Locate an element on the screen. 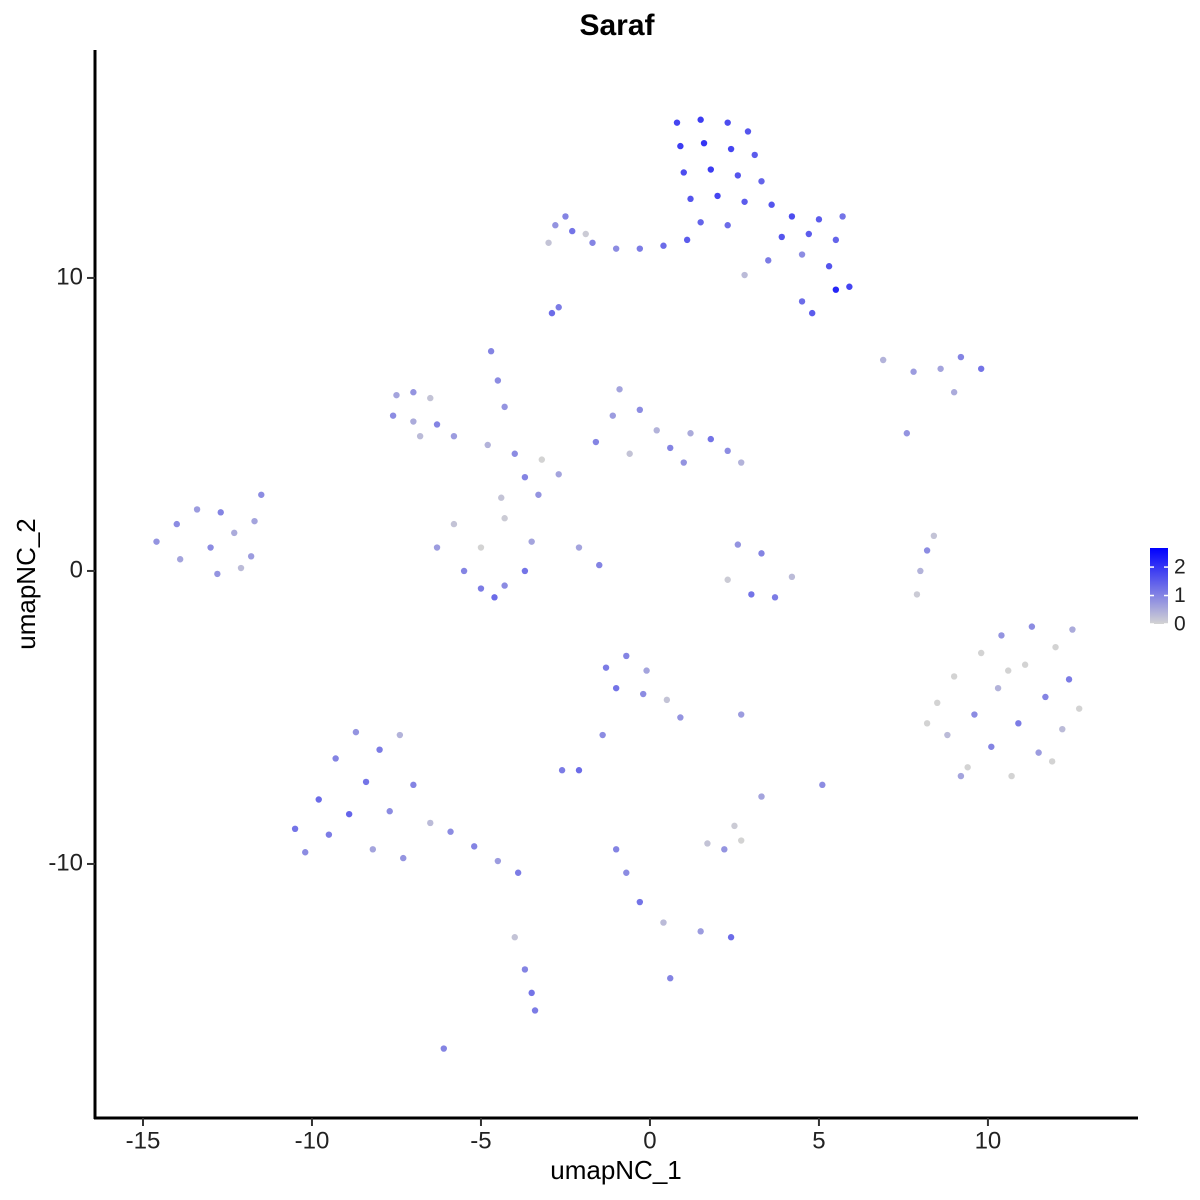  colorbar is located at coordinates (1159, 586).